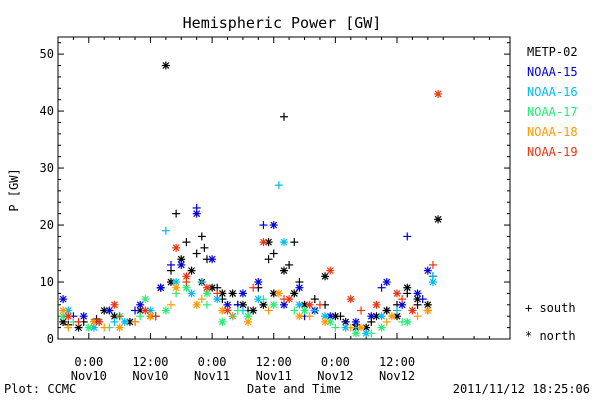 Image resolution: width=600 pixels, height=400 pixels. Describe the element at coordinates (552, 152) in the screenshot. I see `legend-entry: NOAA-19` at that location.